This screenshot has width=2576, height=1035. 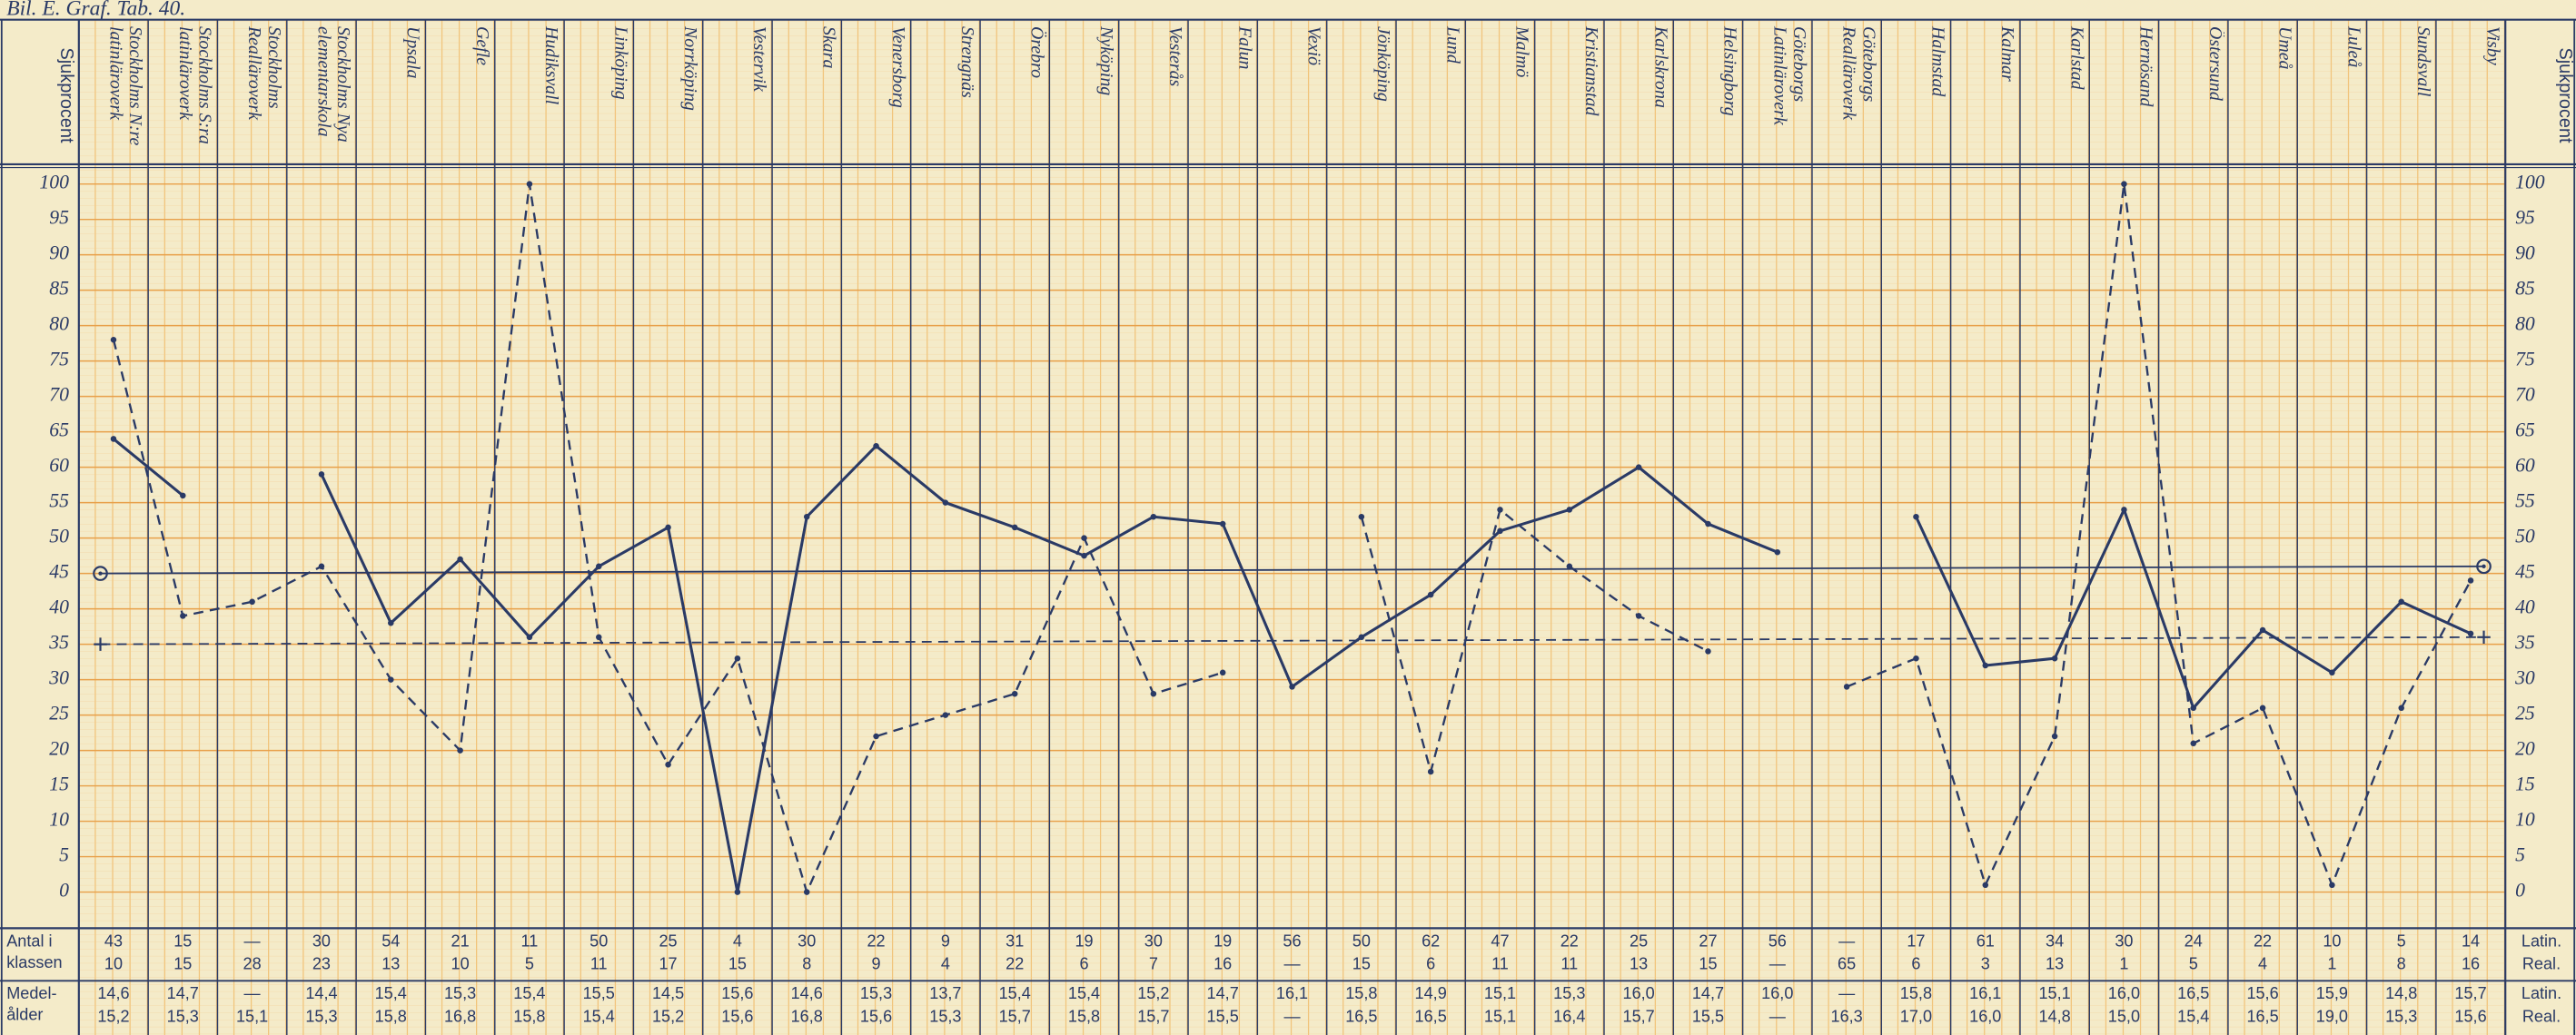 What do you see at coordinates (1014, 1018) in the screenshot?
I see `table-value: 15,7` at bounding box center [1014, 1018].